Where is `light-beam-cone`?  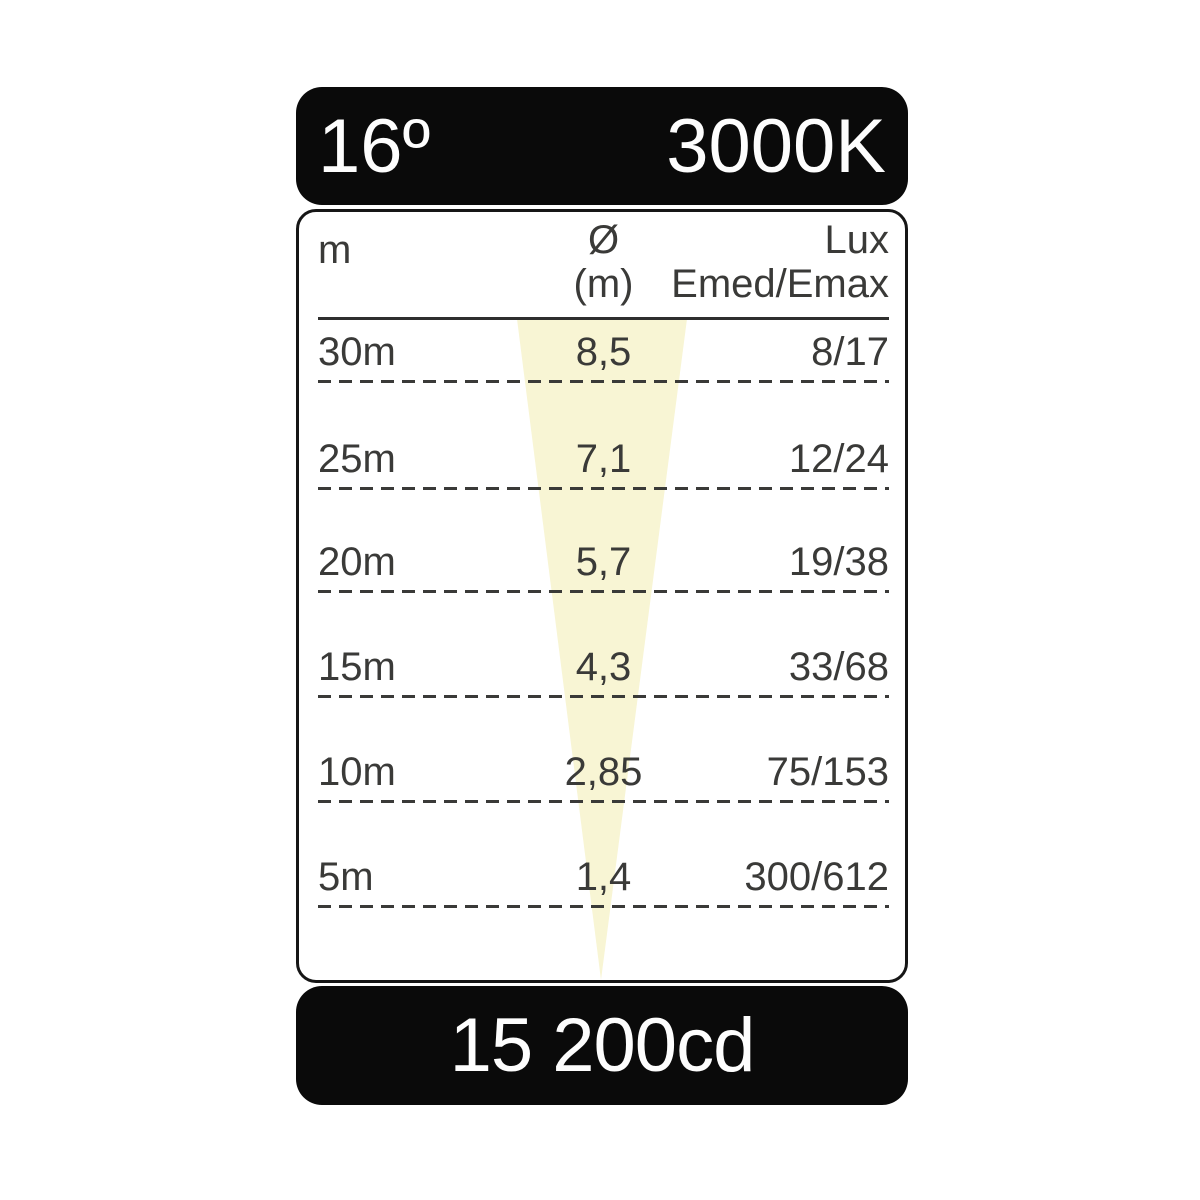
light-beam-cone is located at coordinates (602, 649).